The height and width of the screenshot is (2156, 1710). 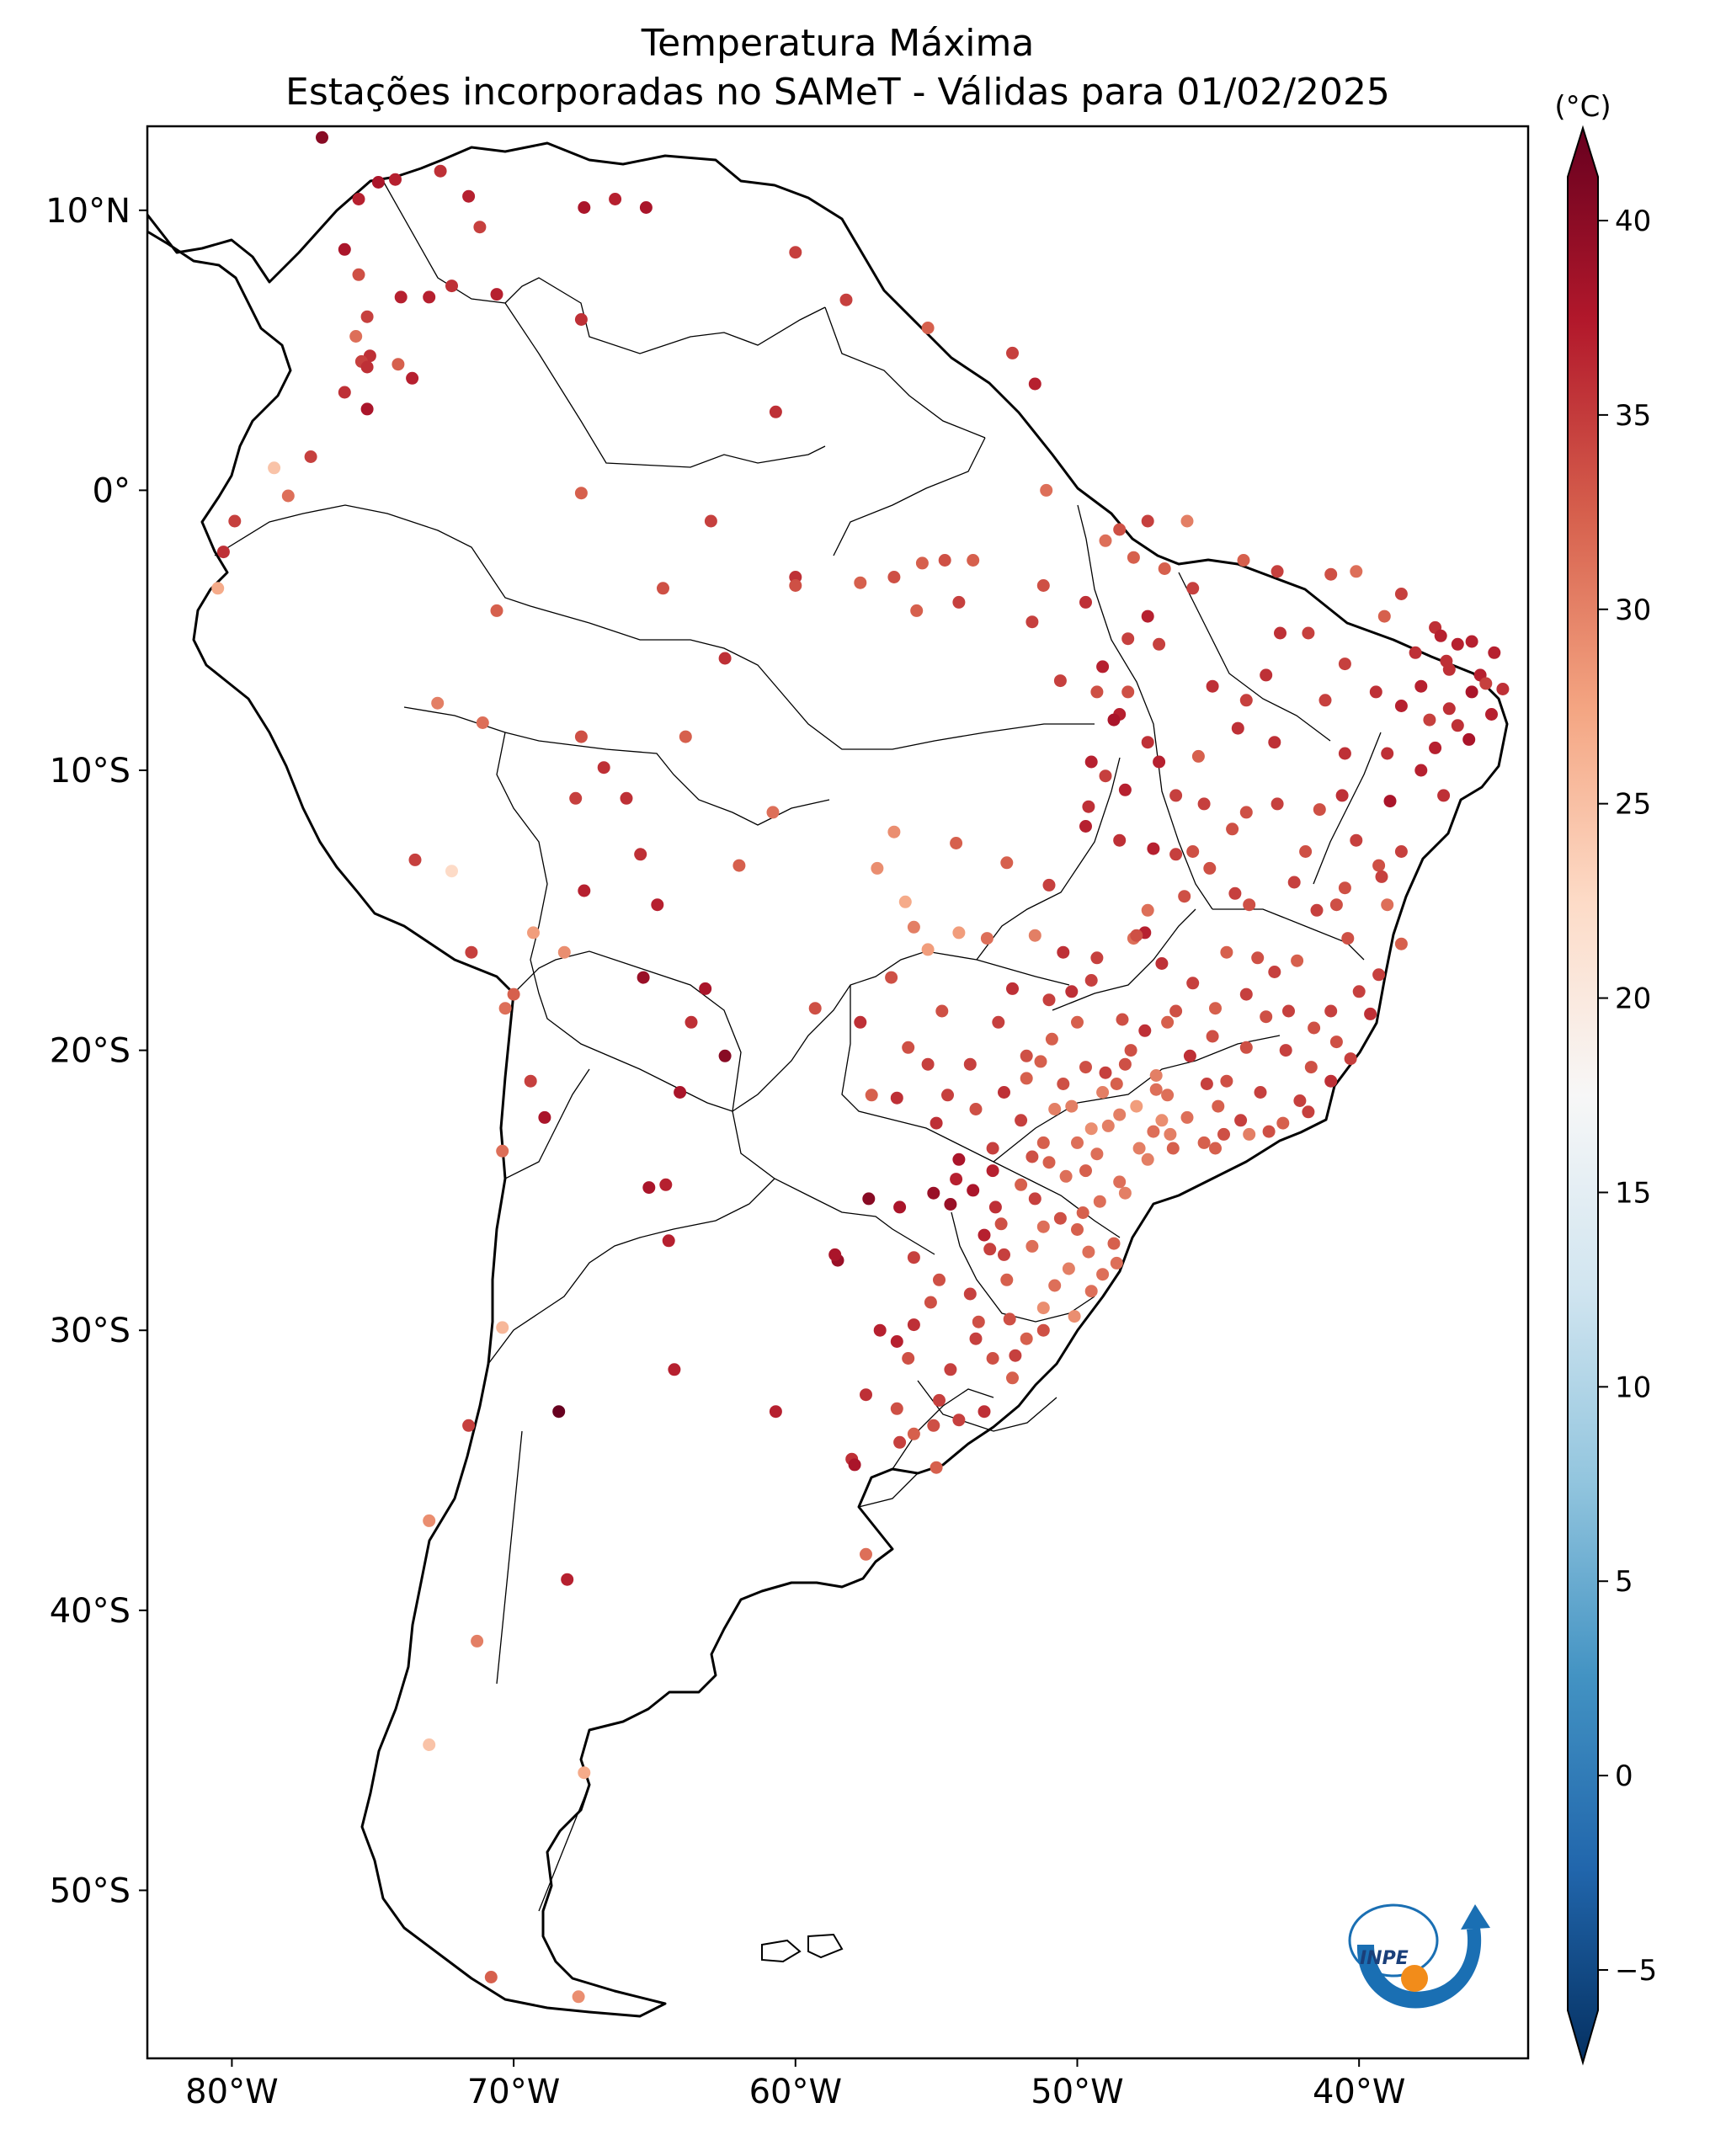 I want to click on logo-sun, so click(x=1414, y=1979).